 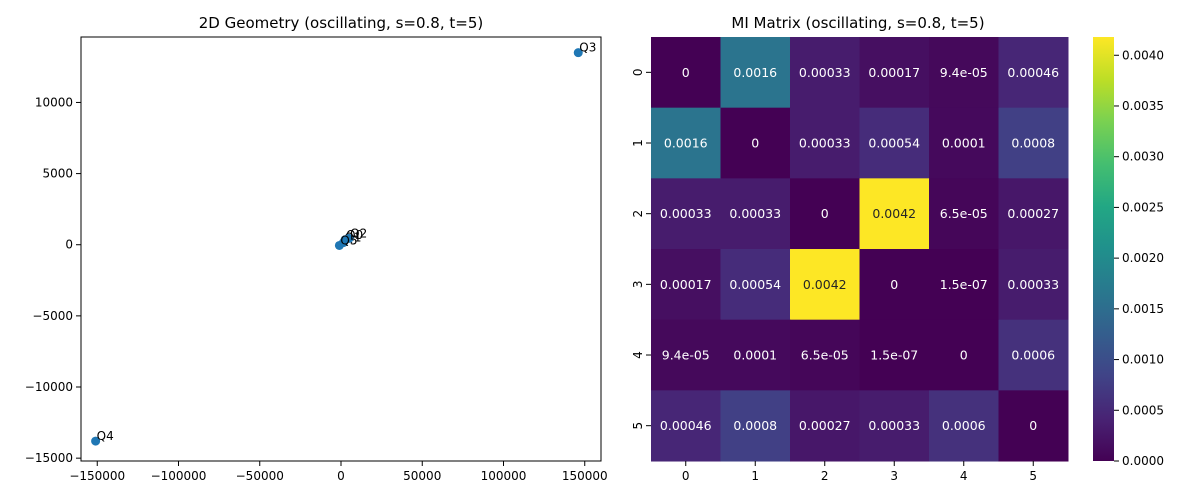 What do you see at coordinates (859, 472) in the screenshot?
I see `heatmap-x-axis: 0 1 2 3 4 5` at bounding box center [859, 472].